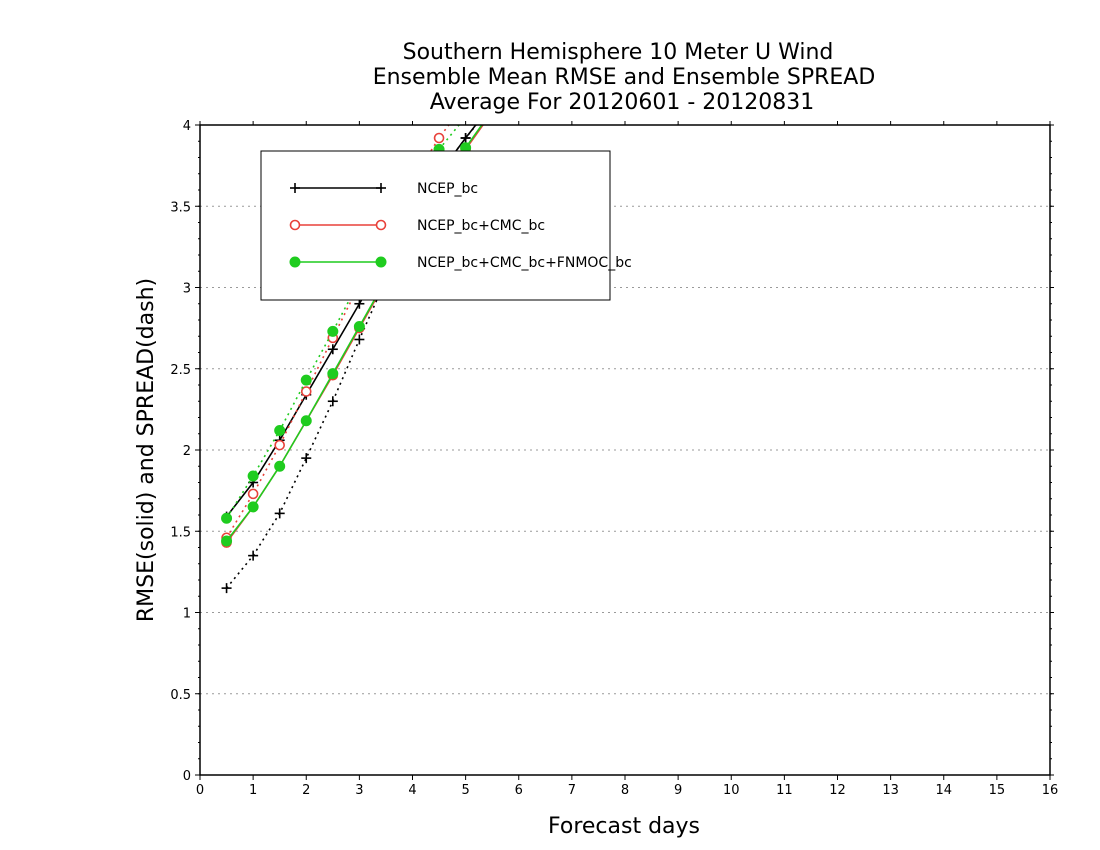 This screenshot has height=850, width=1100. I want to click on y-tick-label-8: 4, so click(187, 126).